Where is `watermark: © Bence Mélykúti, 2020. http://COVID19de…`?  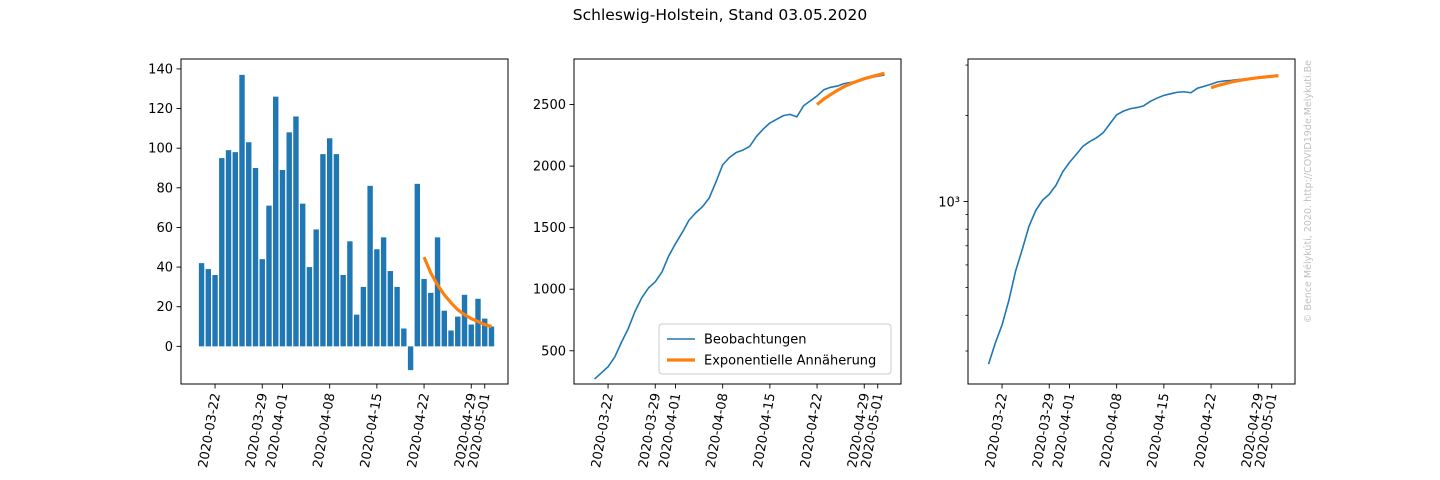
watermark: © Bence Mélykúti, 2020. http://COVID19de… is located at coordinates (1308, 191).